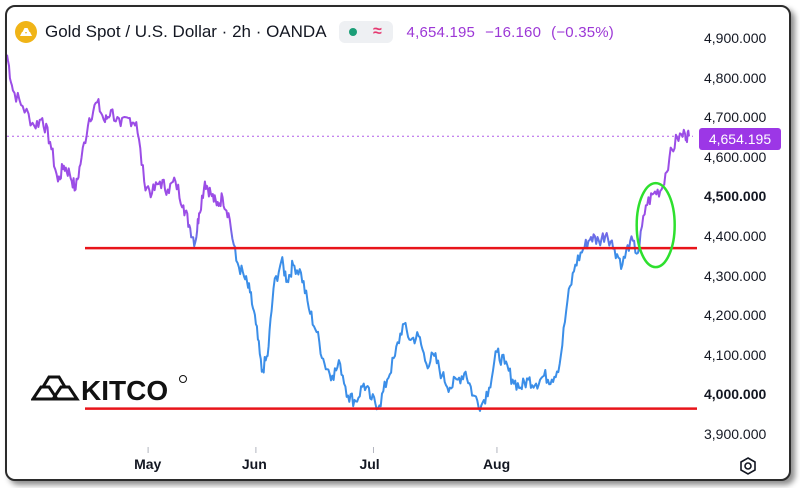 This screenshot has height=488, width=800. What do you see at coordinates (735, 196) in the screenshot?
I see `y-tick-label: 4,500.000` at bounding box center [735, 196].